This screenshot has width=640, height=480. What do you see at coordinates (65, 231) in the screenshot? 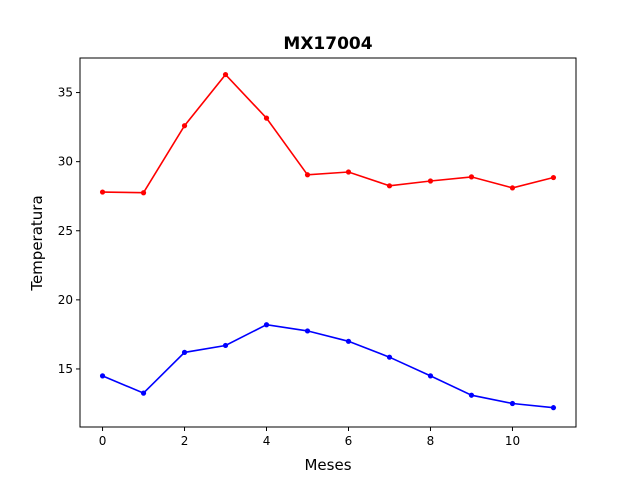
I see `y-tick-label-25: 25` at bounding box center [65, 231].